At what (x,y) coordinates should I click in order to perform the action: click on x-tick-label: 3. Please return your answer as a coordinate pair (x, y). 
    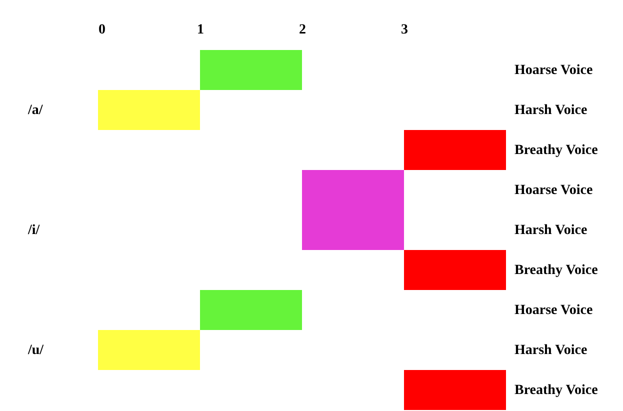
    Looking at the image, I should click on (404, 30).